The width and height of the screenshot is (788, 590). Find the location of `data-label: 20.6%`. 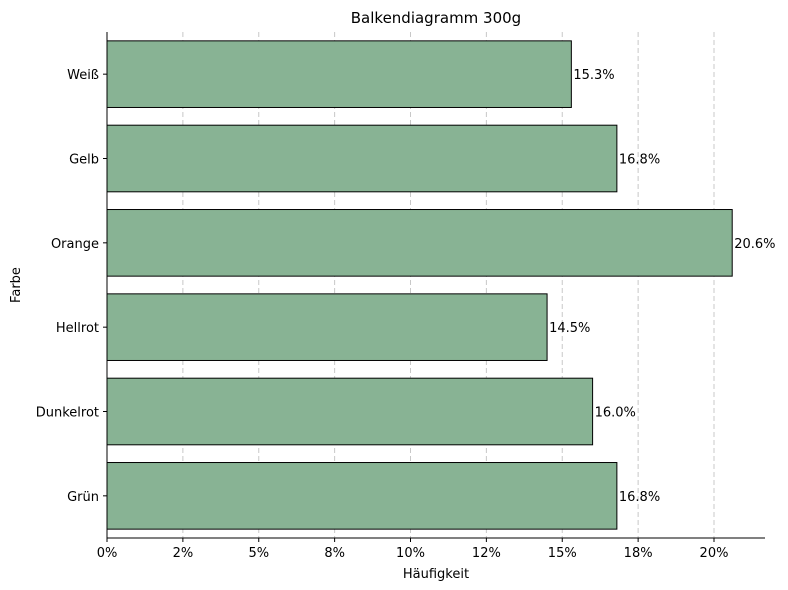

data-label: 20.6% is located at coordinates (754, 244).